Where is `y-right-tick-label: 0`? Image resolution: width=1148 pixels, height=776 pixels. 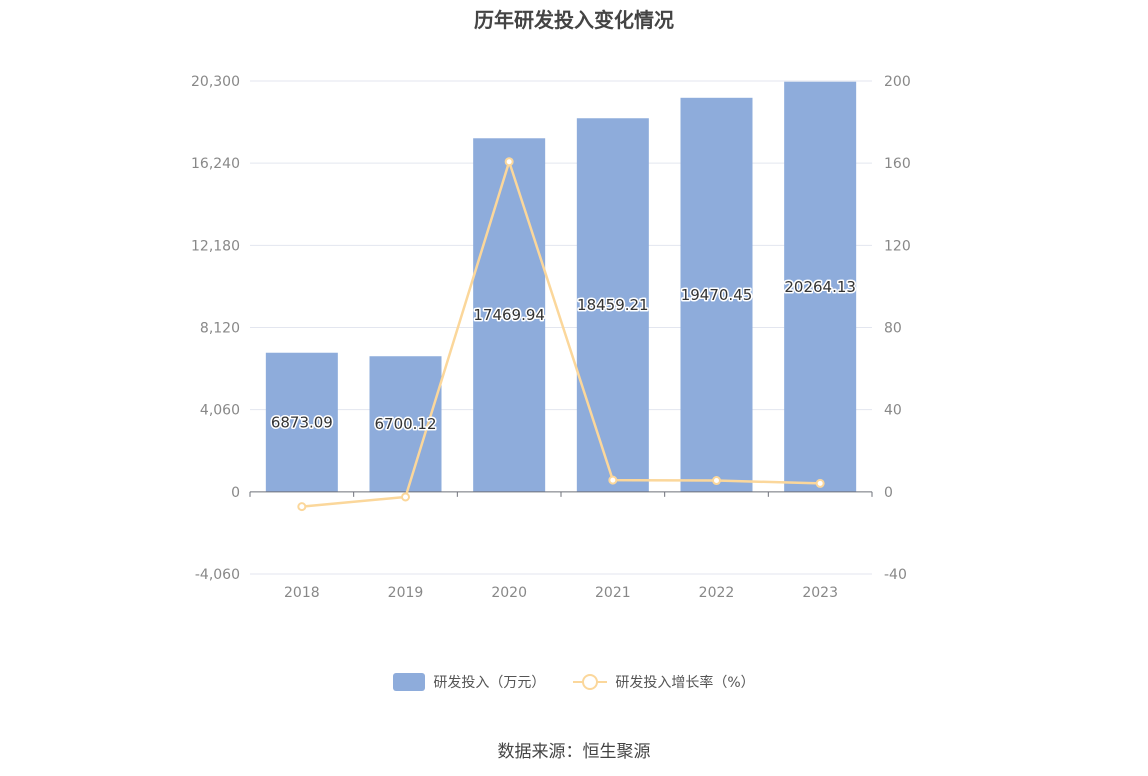
y-right-tick-label: 0 is located at coordinates (888, 493).